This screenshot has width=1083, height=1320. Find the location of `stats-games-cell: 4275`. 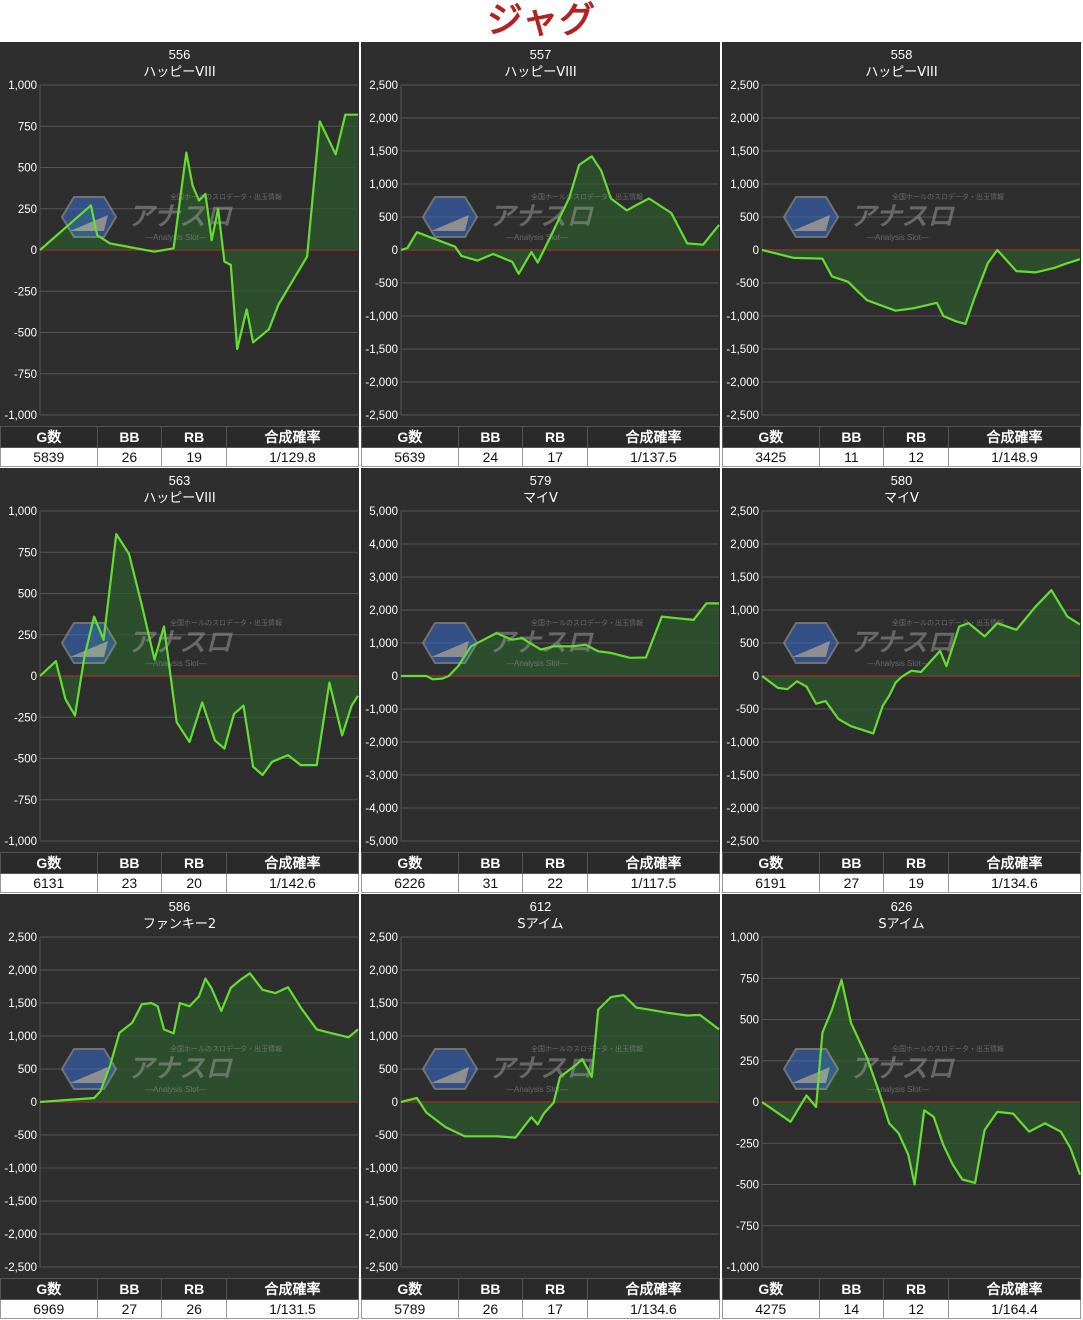

stats-games-cell: 4275 is located at coordinates (771, 1309).